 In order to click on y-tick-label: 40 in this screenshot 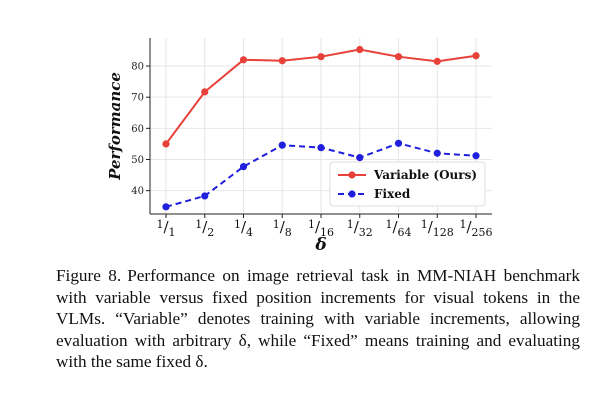, I will do `click(137, 191)`.